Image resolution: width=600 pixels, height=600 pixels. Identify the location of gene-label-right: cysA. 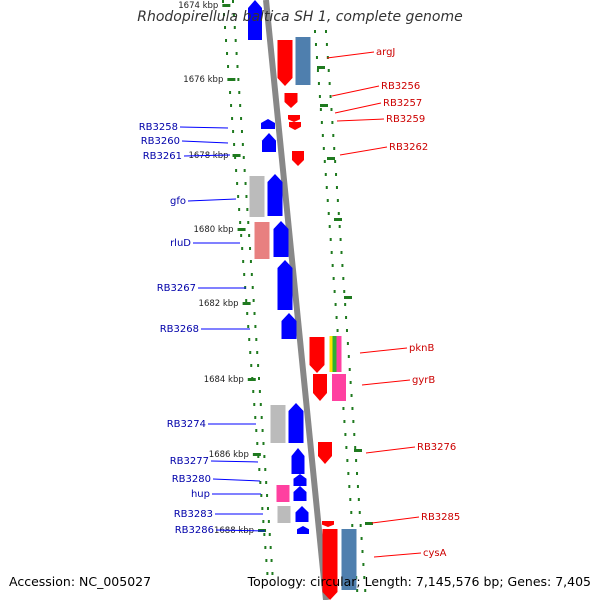
(435, 553).